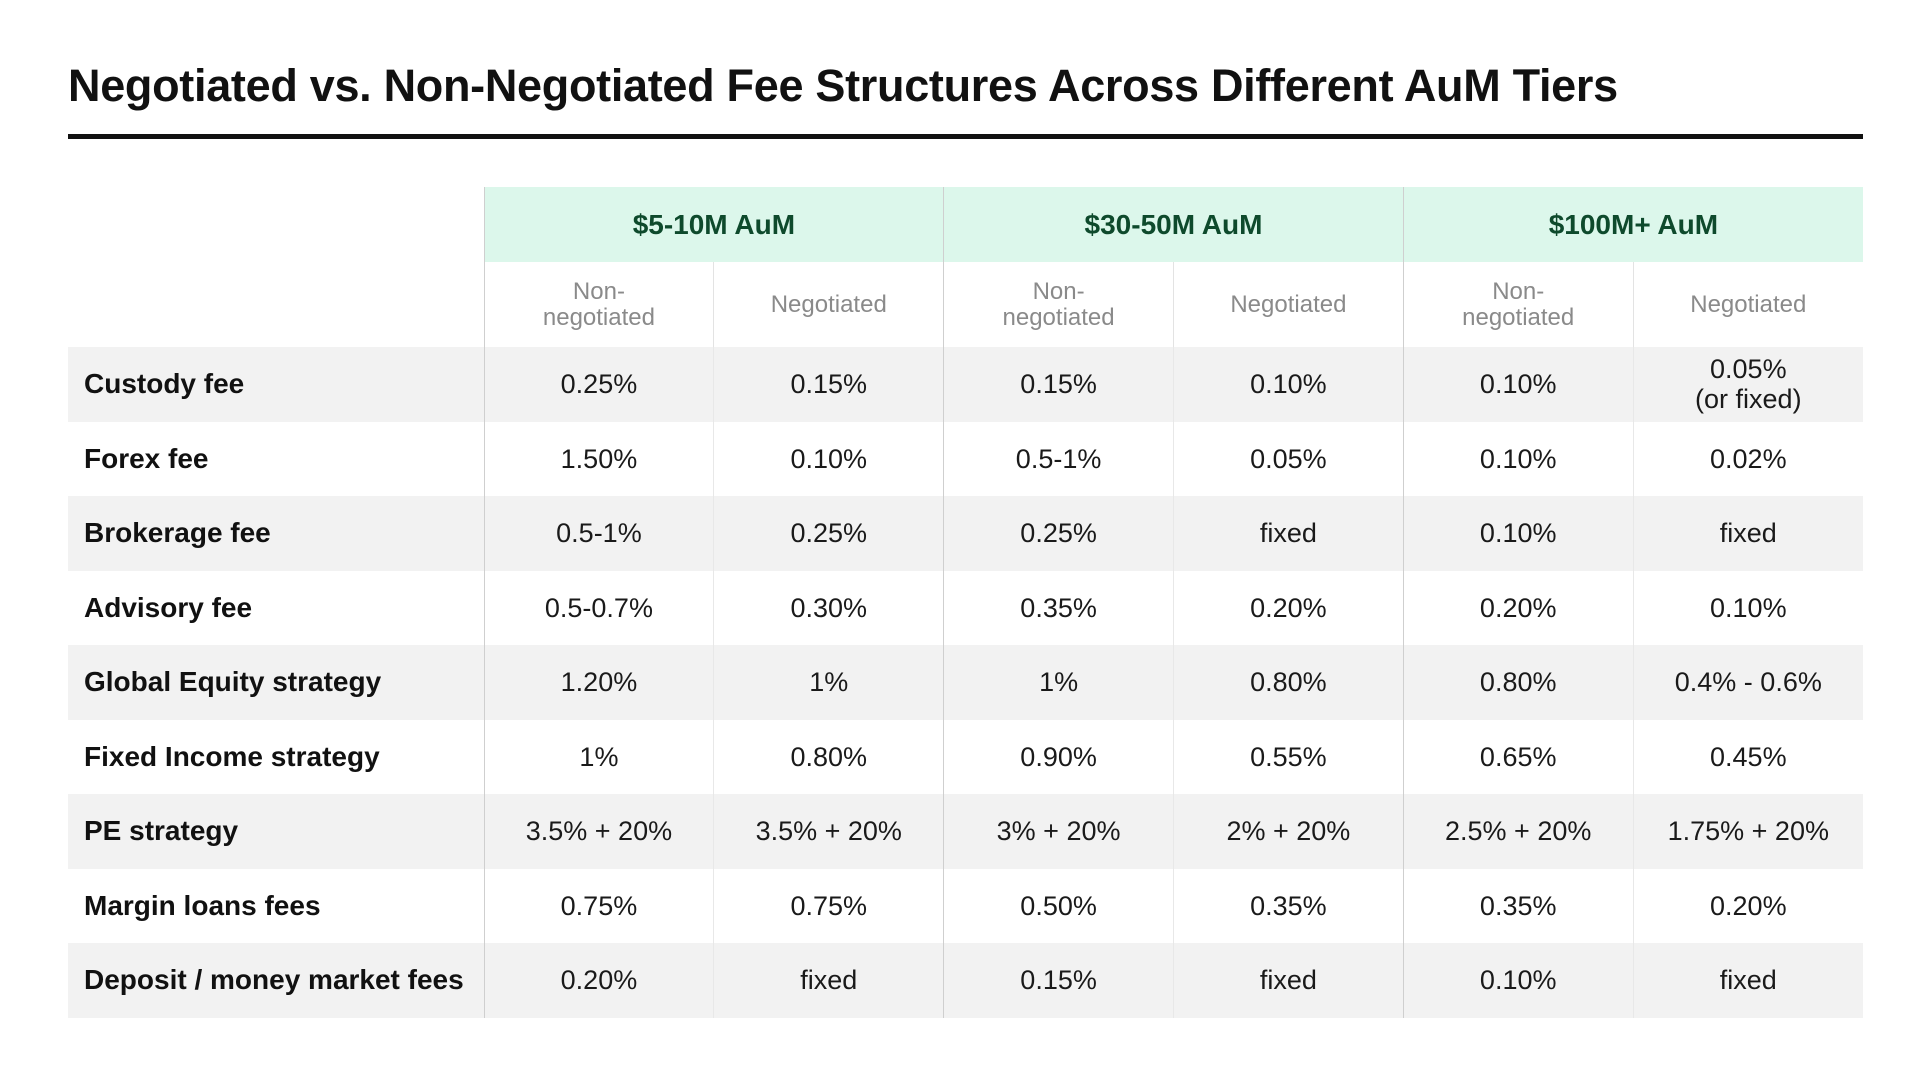  Describe the element at coordinates (276, 756) in the screenshot. I see `row-label: Fixed Income strategy` at that location.